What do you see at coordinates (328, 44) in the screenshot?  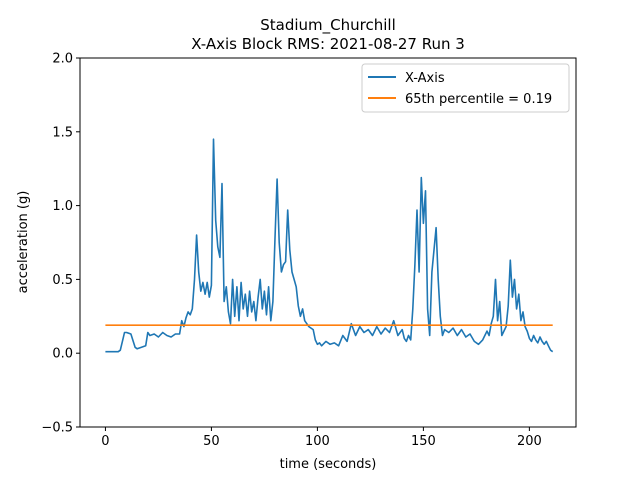 I see `chart-subtitle: X-Axis Block RMS: 2021-08-27 Run 3` at bounding box center [328, 44].